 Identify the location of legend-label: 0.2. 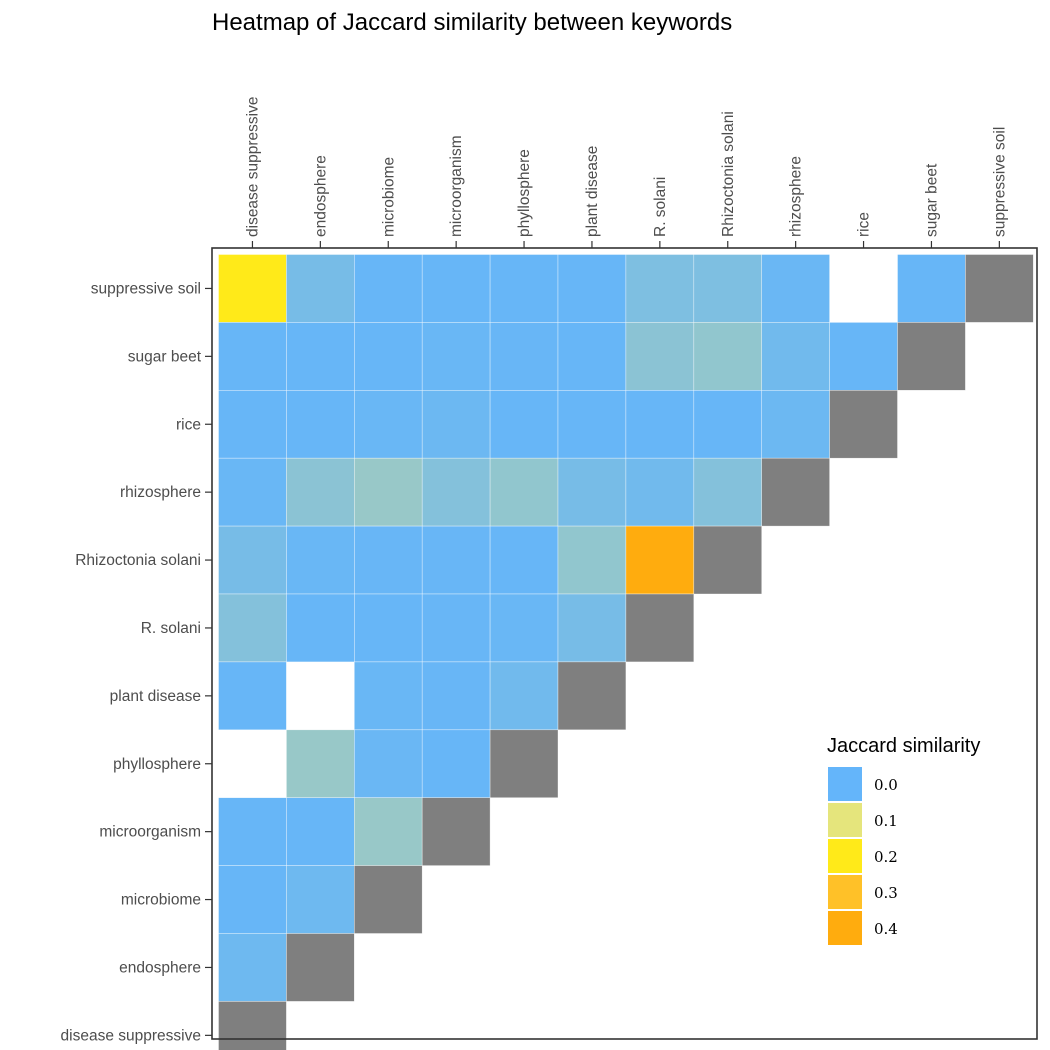
(886, 857).